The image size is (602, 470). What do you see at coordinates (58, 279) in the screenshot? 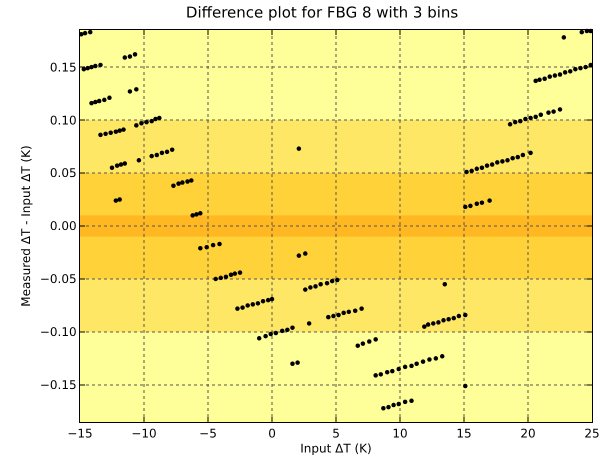
I see `y-tick-label: −0.05` at bounding box center [58, 279].